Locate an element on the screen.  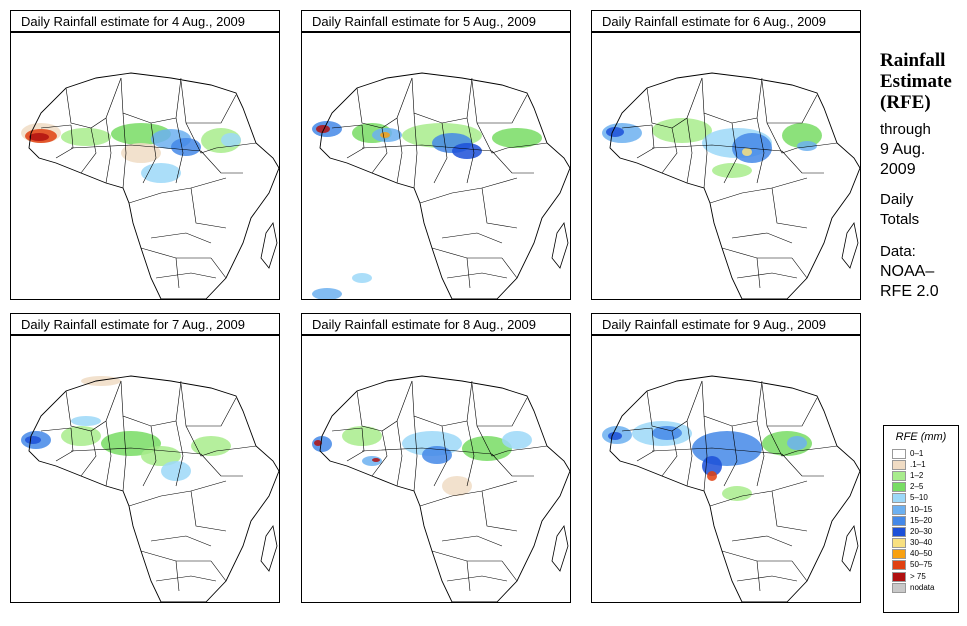
legend-label: 20–30 is located at coordinates (921, 531).